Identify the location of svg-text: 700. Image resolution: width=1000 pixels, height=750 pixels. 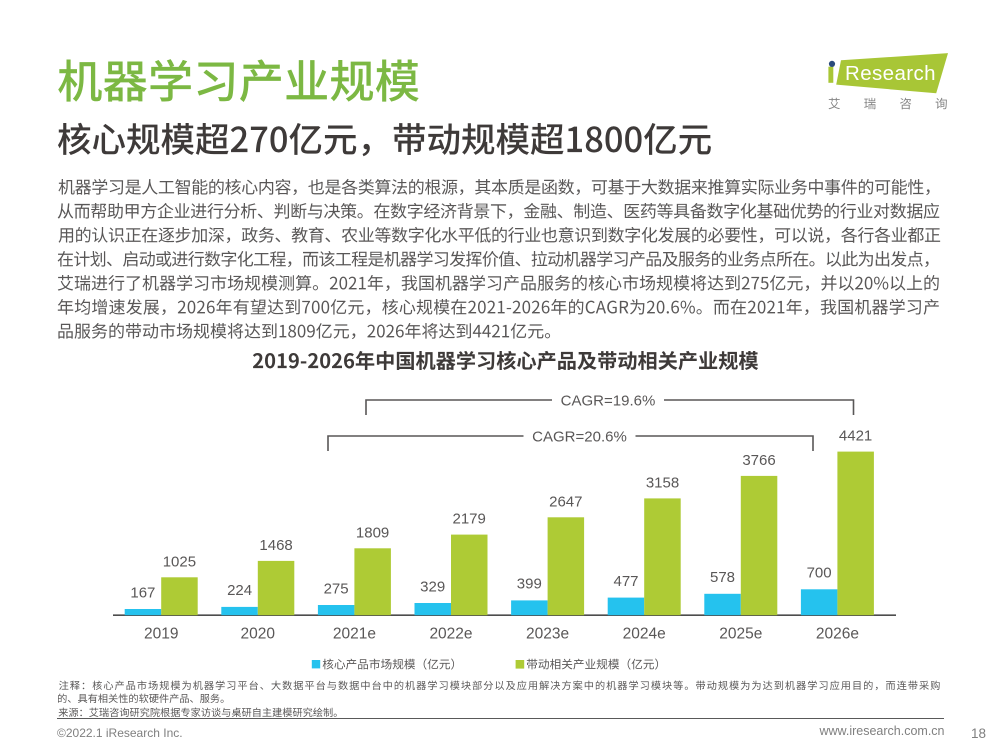
(819, 573).